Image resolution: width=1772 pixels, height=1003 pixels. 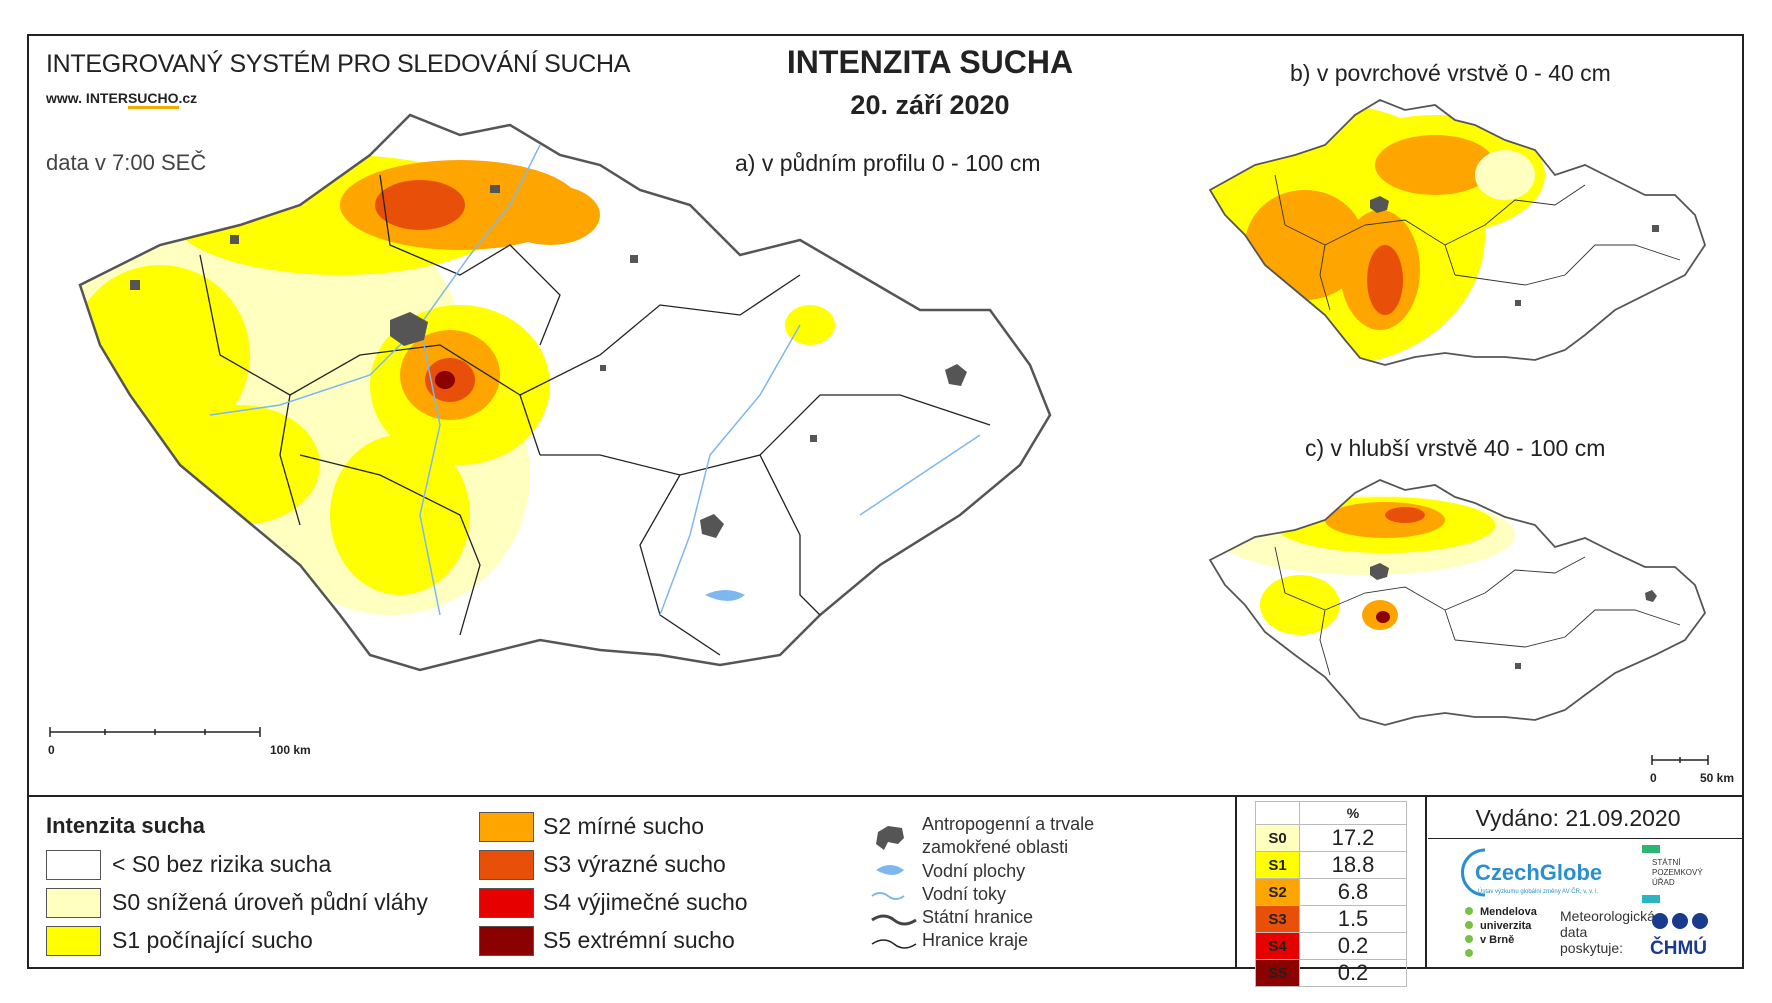 I want to click on website-suffix: .cz, so click(x=188, y=98).